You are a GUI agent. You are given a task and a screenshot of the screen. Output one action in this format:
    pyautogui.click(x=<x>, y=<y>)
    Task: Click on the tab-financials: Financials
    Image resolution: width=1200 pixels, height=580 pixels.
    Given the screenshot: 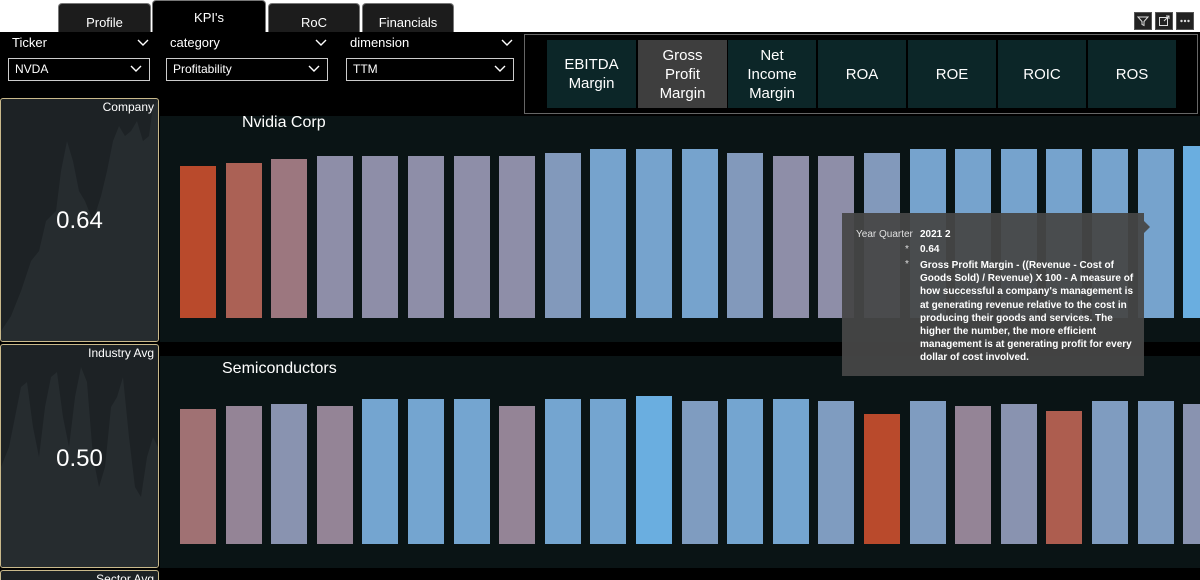 What is the action you would take?
    pyautogui.click(x=408, y=19)
    